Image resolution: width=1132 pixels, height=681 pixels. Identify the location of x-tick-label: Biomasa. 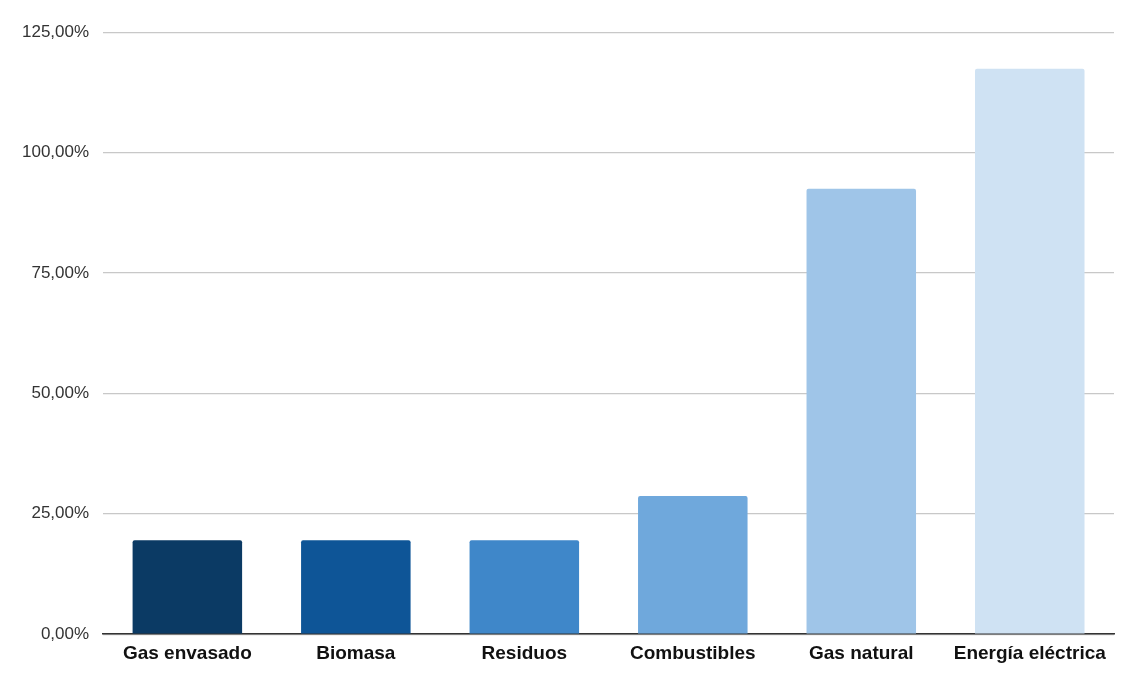
(356, 652).